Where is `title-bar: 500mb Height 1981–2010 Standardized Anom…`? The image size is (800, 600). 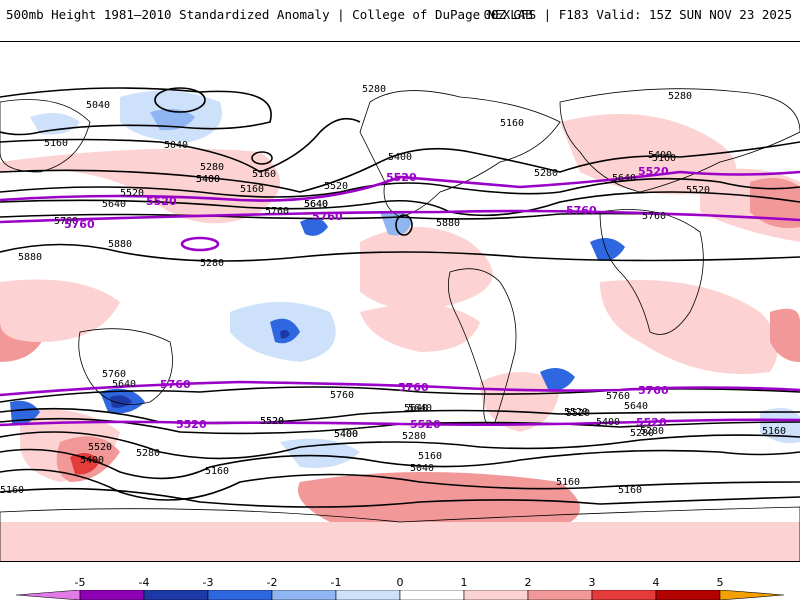
title-bar: 500mb Height 1981–2010 Standardized Anom… is located at coordinates (400, 14).